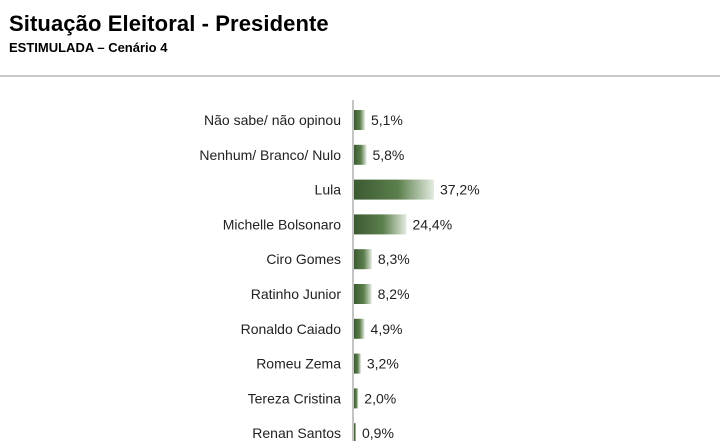 Image resolution: width=720 pixels, height=441 pixels. I want to click on data-label: 5,8%, so click(388, 155).